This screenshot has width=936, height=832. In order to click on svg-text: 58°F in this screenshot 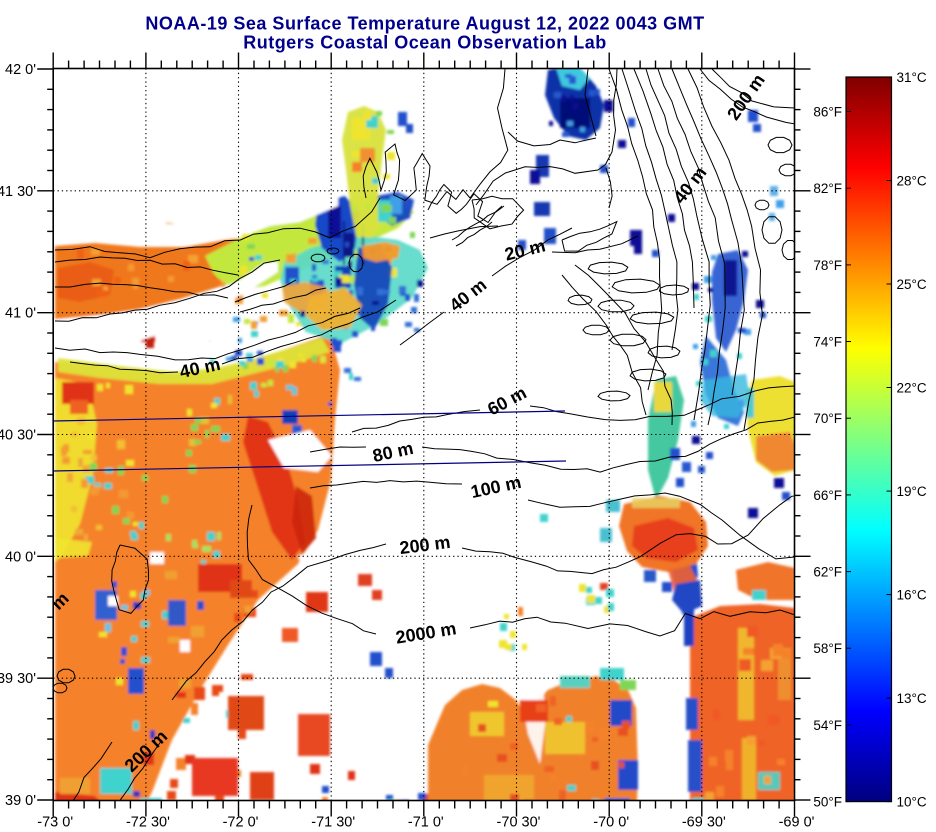, I will do `click(827, 648)`.